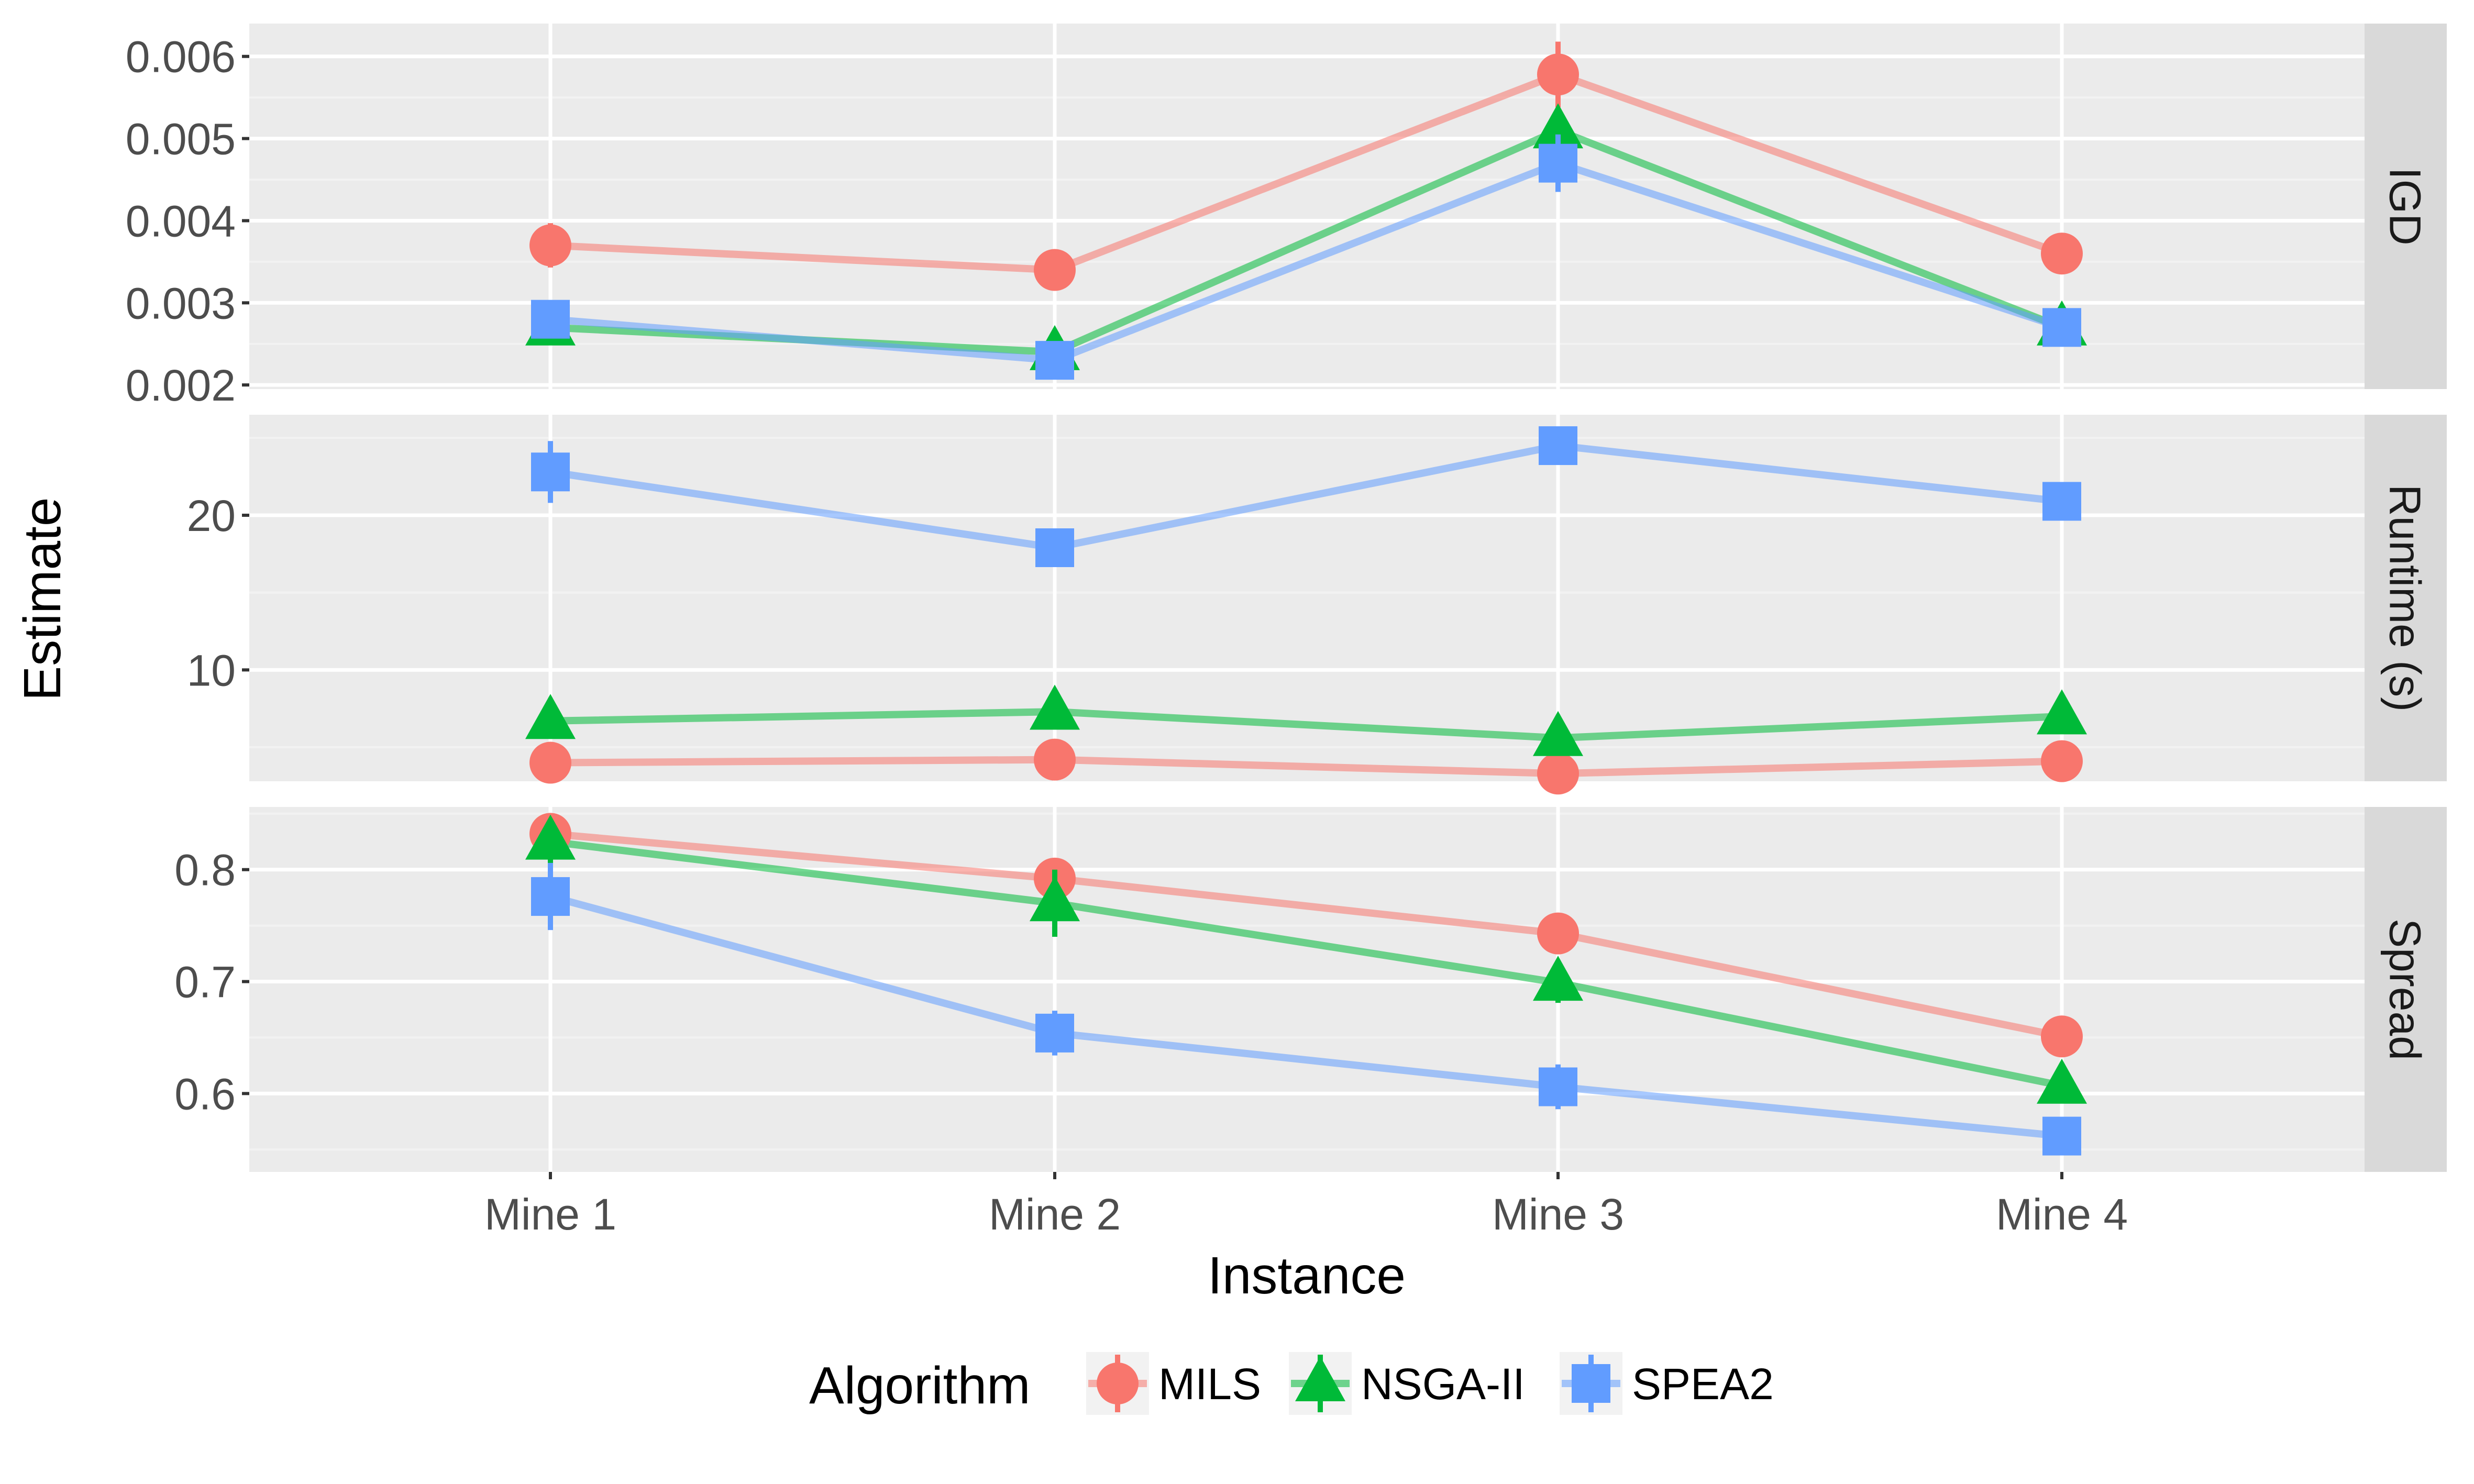 The height and width of the screenshot is (1484, 2474). What do you see at coordinates (181, 139) in the screenshot?
I see `y-tick-label-igd: 0.005` at bounding box center [181, 139].